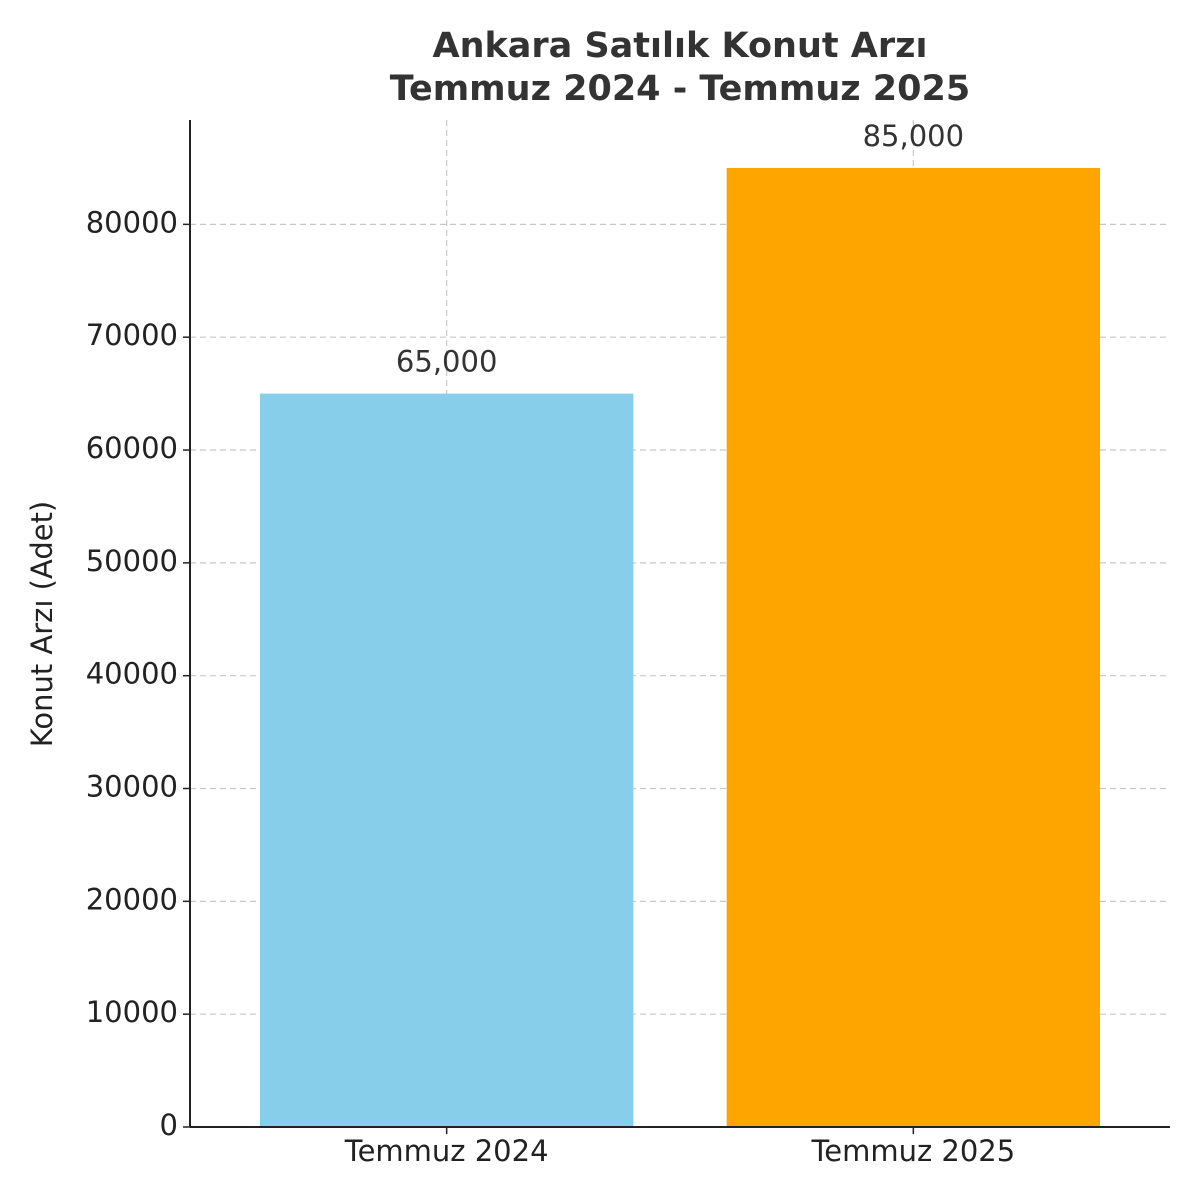 This screenshot has width=1200, height=1200. Describe the element at coordinates (132, 674) in the screenshot. I see `y-tick-label: 40000` at that location.